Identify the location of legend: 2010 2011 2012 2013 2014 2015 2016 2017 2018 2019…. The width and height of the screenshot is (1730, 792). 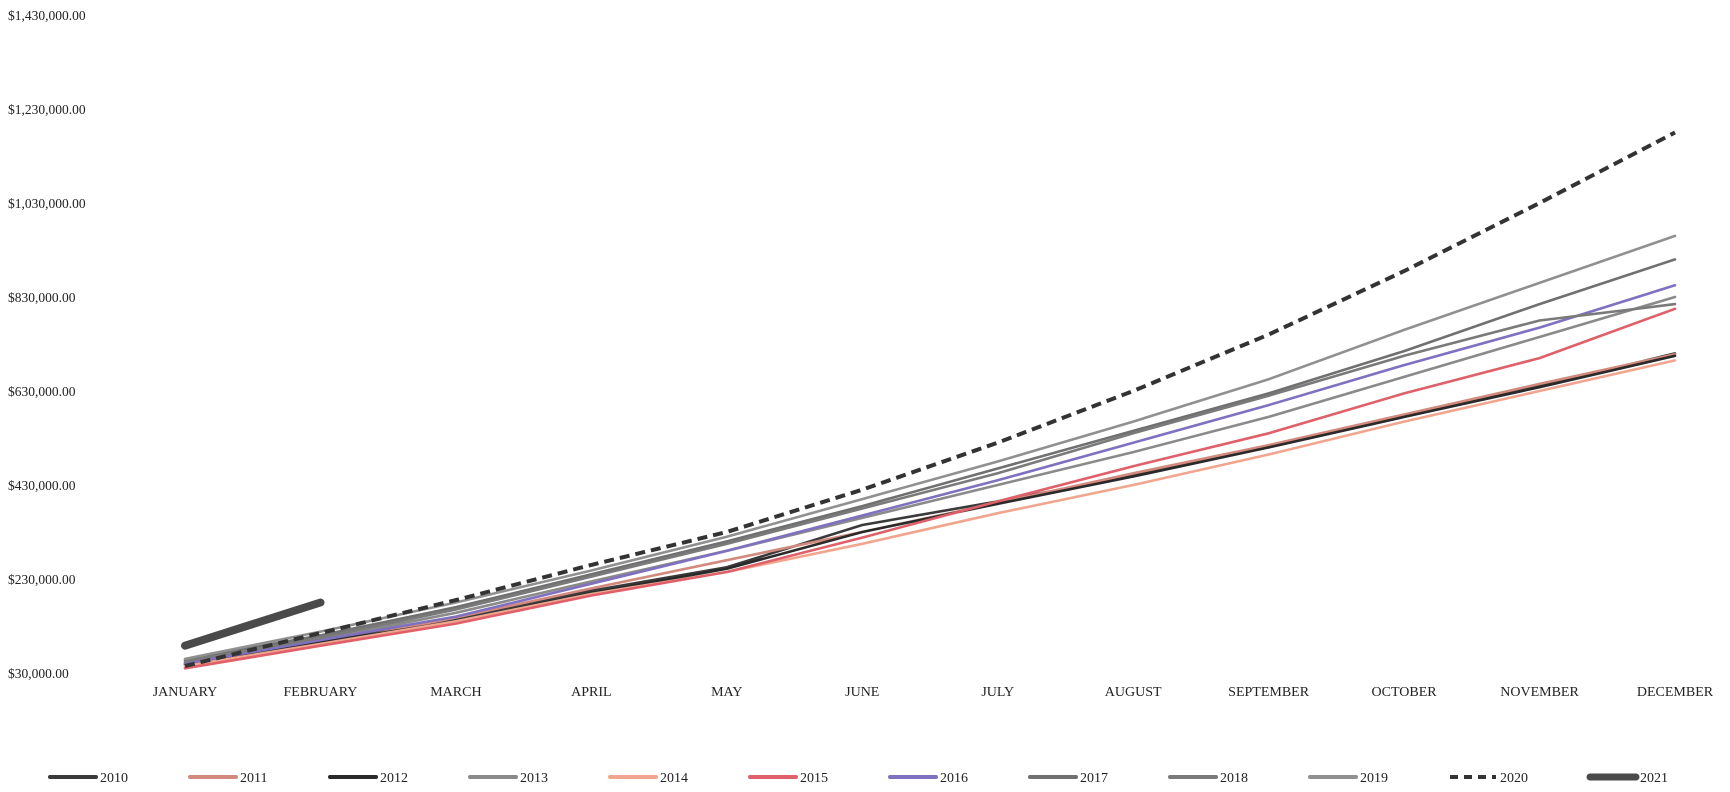
(858, 778).